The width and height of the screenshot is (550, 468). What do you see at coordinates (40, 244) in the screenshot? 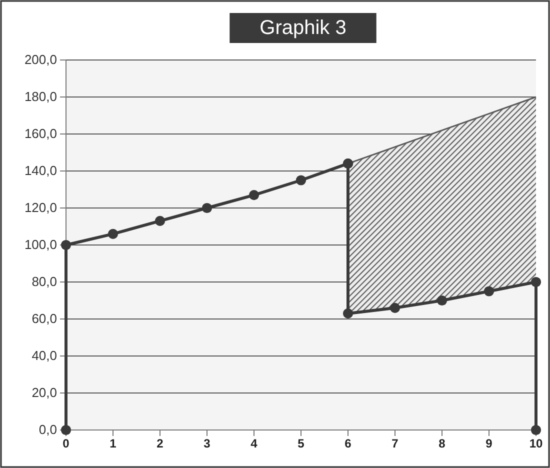
I see `y-tick-label: 100,0` at bounding box center [40, 244].